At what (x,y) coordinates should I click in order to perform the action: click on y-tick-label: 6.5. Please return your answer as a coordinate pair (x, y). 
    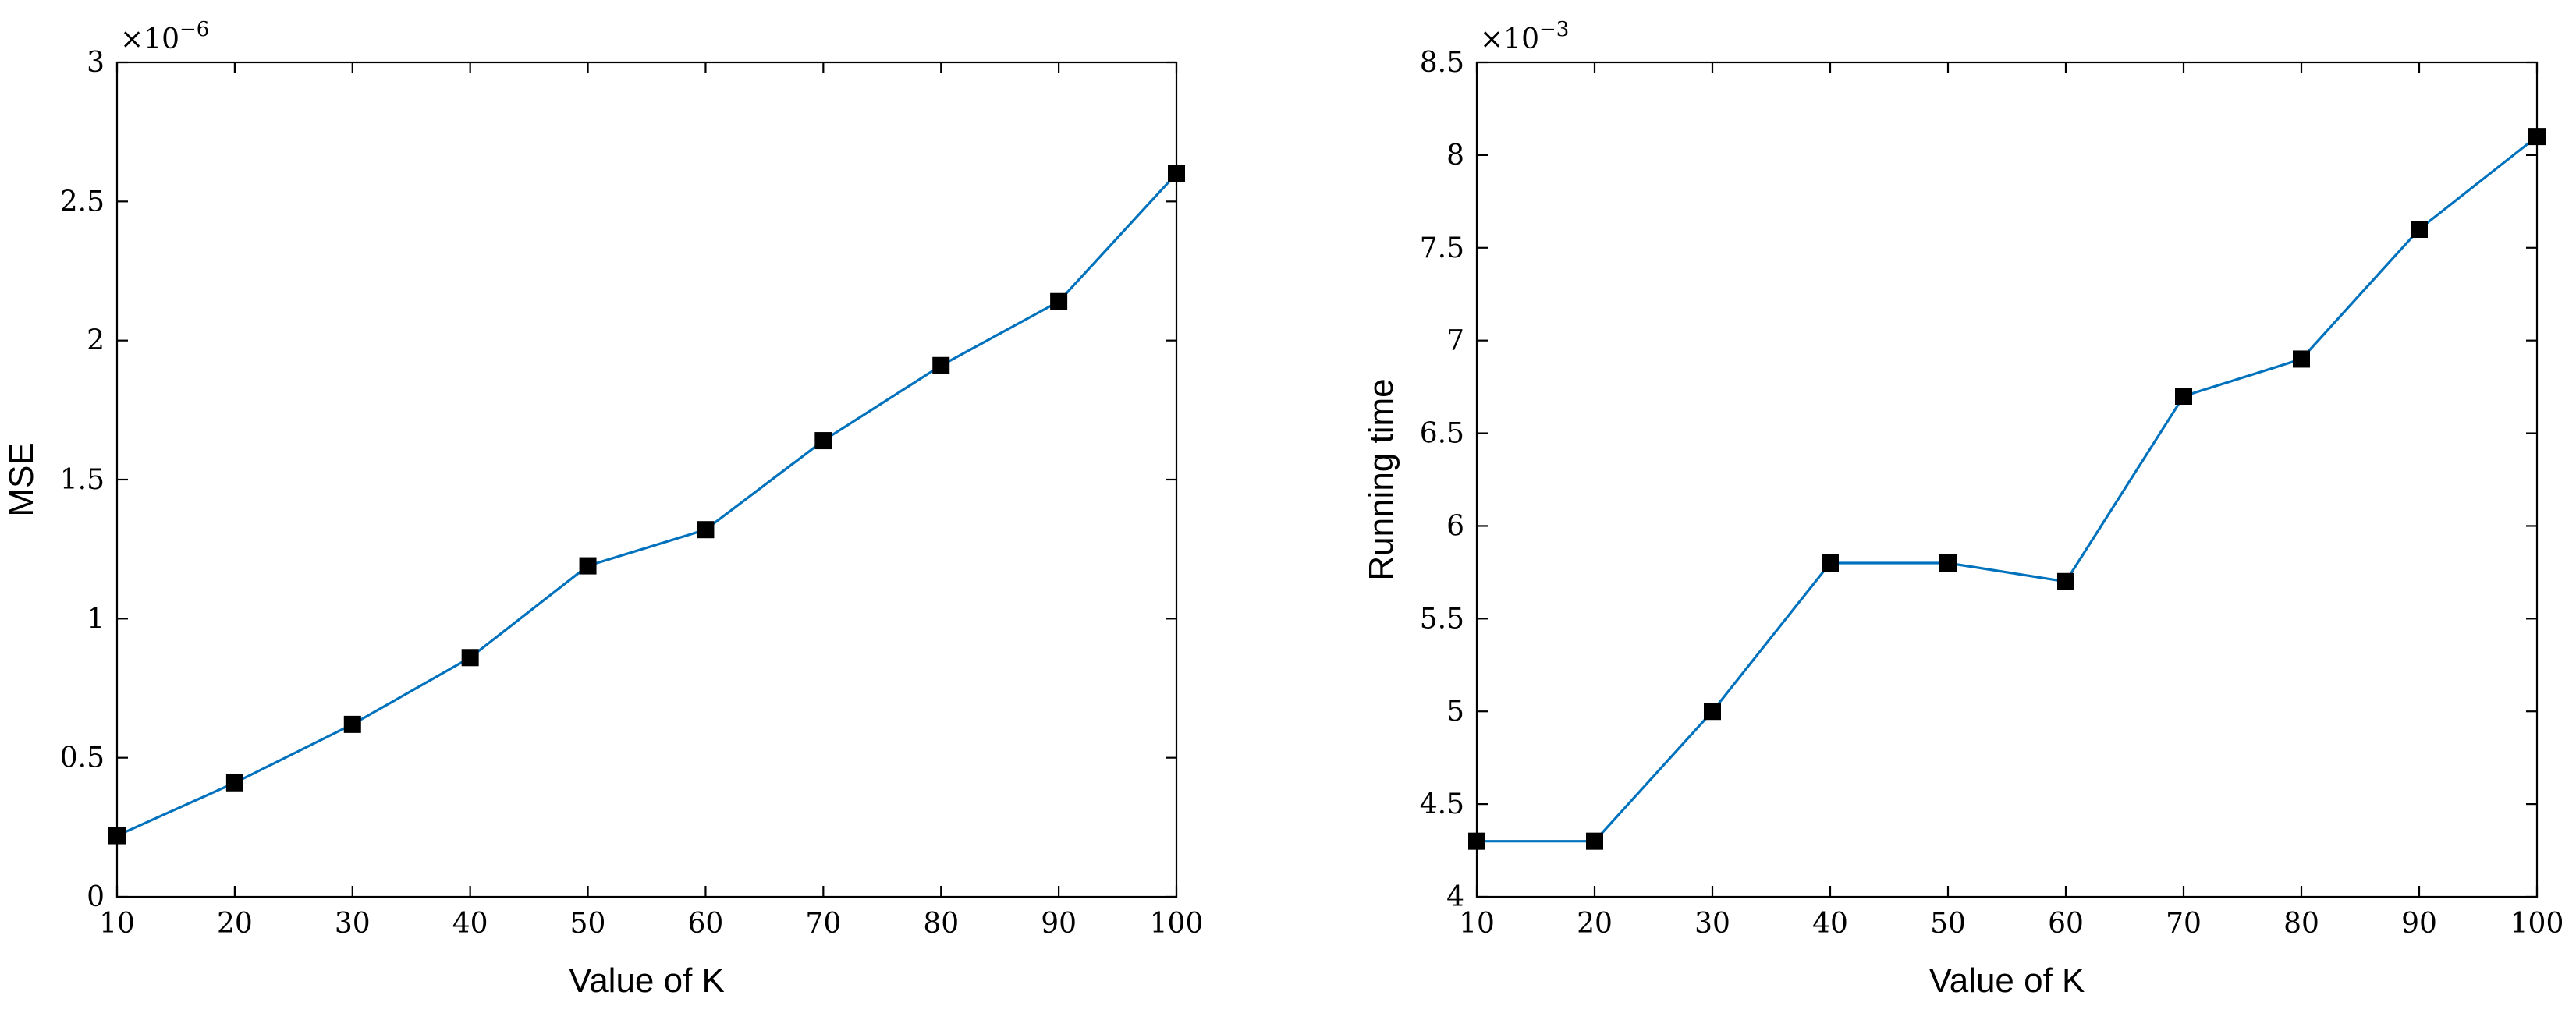
    Looking at the image, I should click on (1442, 434).